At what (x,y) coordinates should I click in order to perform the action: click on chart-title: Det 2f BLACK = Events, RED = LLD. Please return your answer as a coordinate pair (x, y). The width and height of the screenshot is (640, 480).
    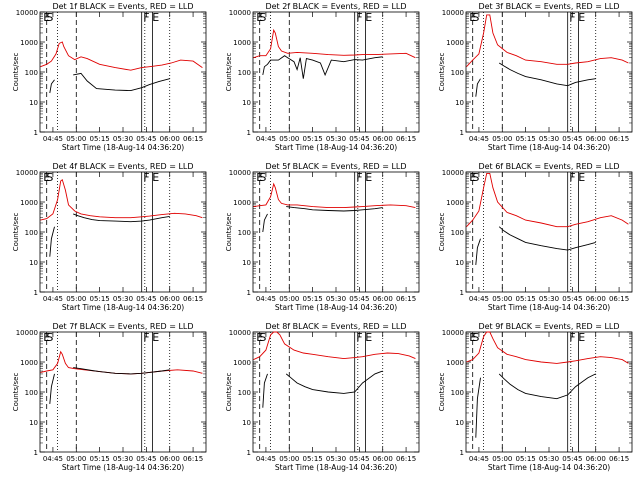
    Looking at the image, I should click on (335, 6).